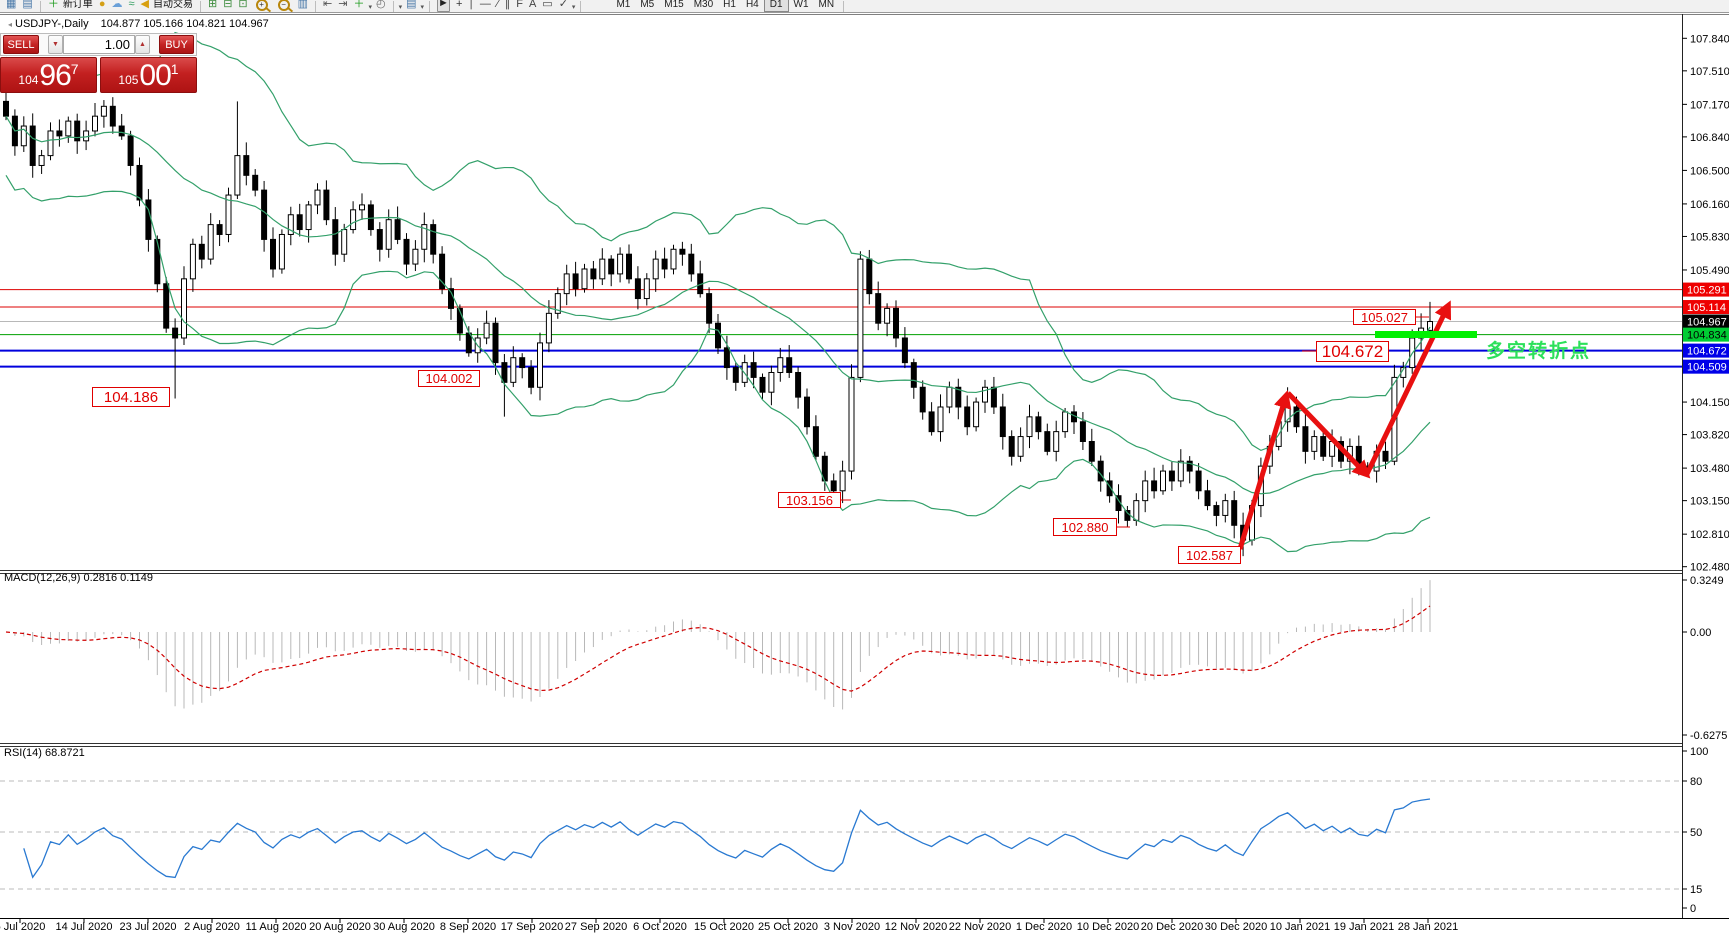 The width and height of the screenshot is (1729, 936). Describe the element at coordinates (471, 5) in the screenshot. I see `vertical-line-icon: ∣` at that location.